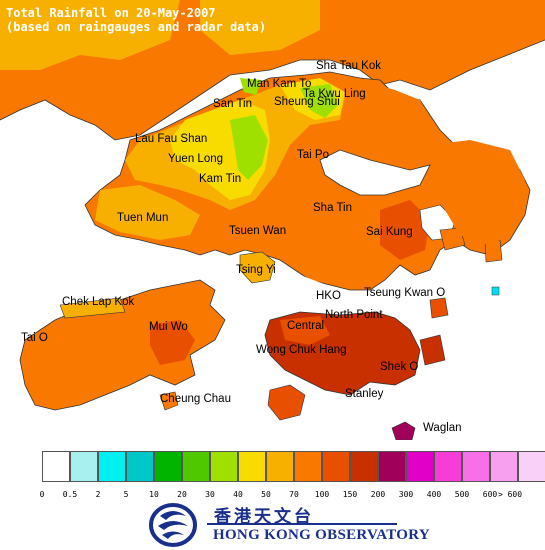 This screenshot has height=550, width=545. I want to click on observatory-name-english: HONG KONG OBSERVATORY, so click(321, 535).